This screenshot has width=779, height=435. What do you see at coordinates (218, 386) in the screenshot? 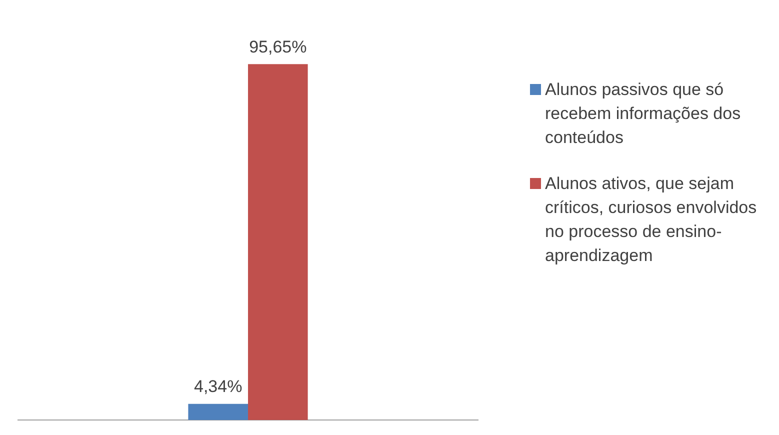
I see `data-label: 4,34%` at bounding box center [218, 386].